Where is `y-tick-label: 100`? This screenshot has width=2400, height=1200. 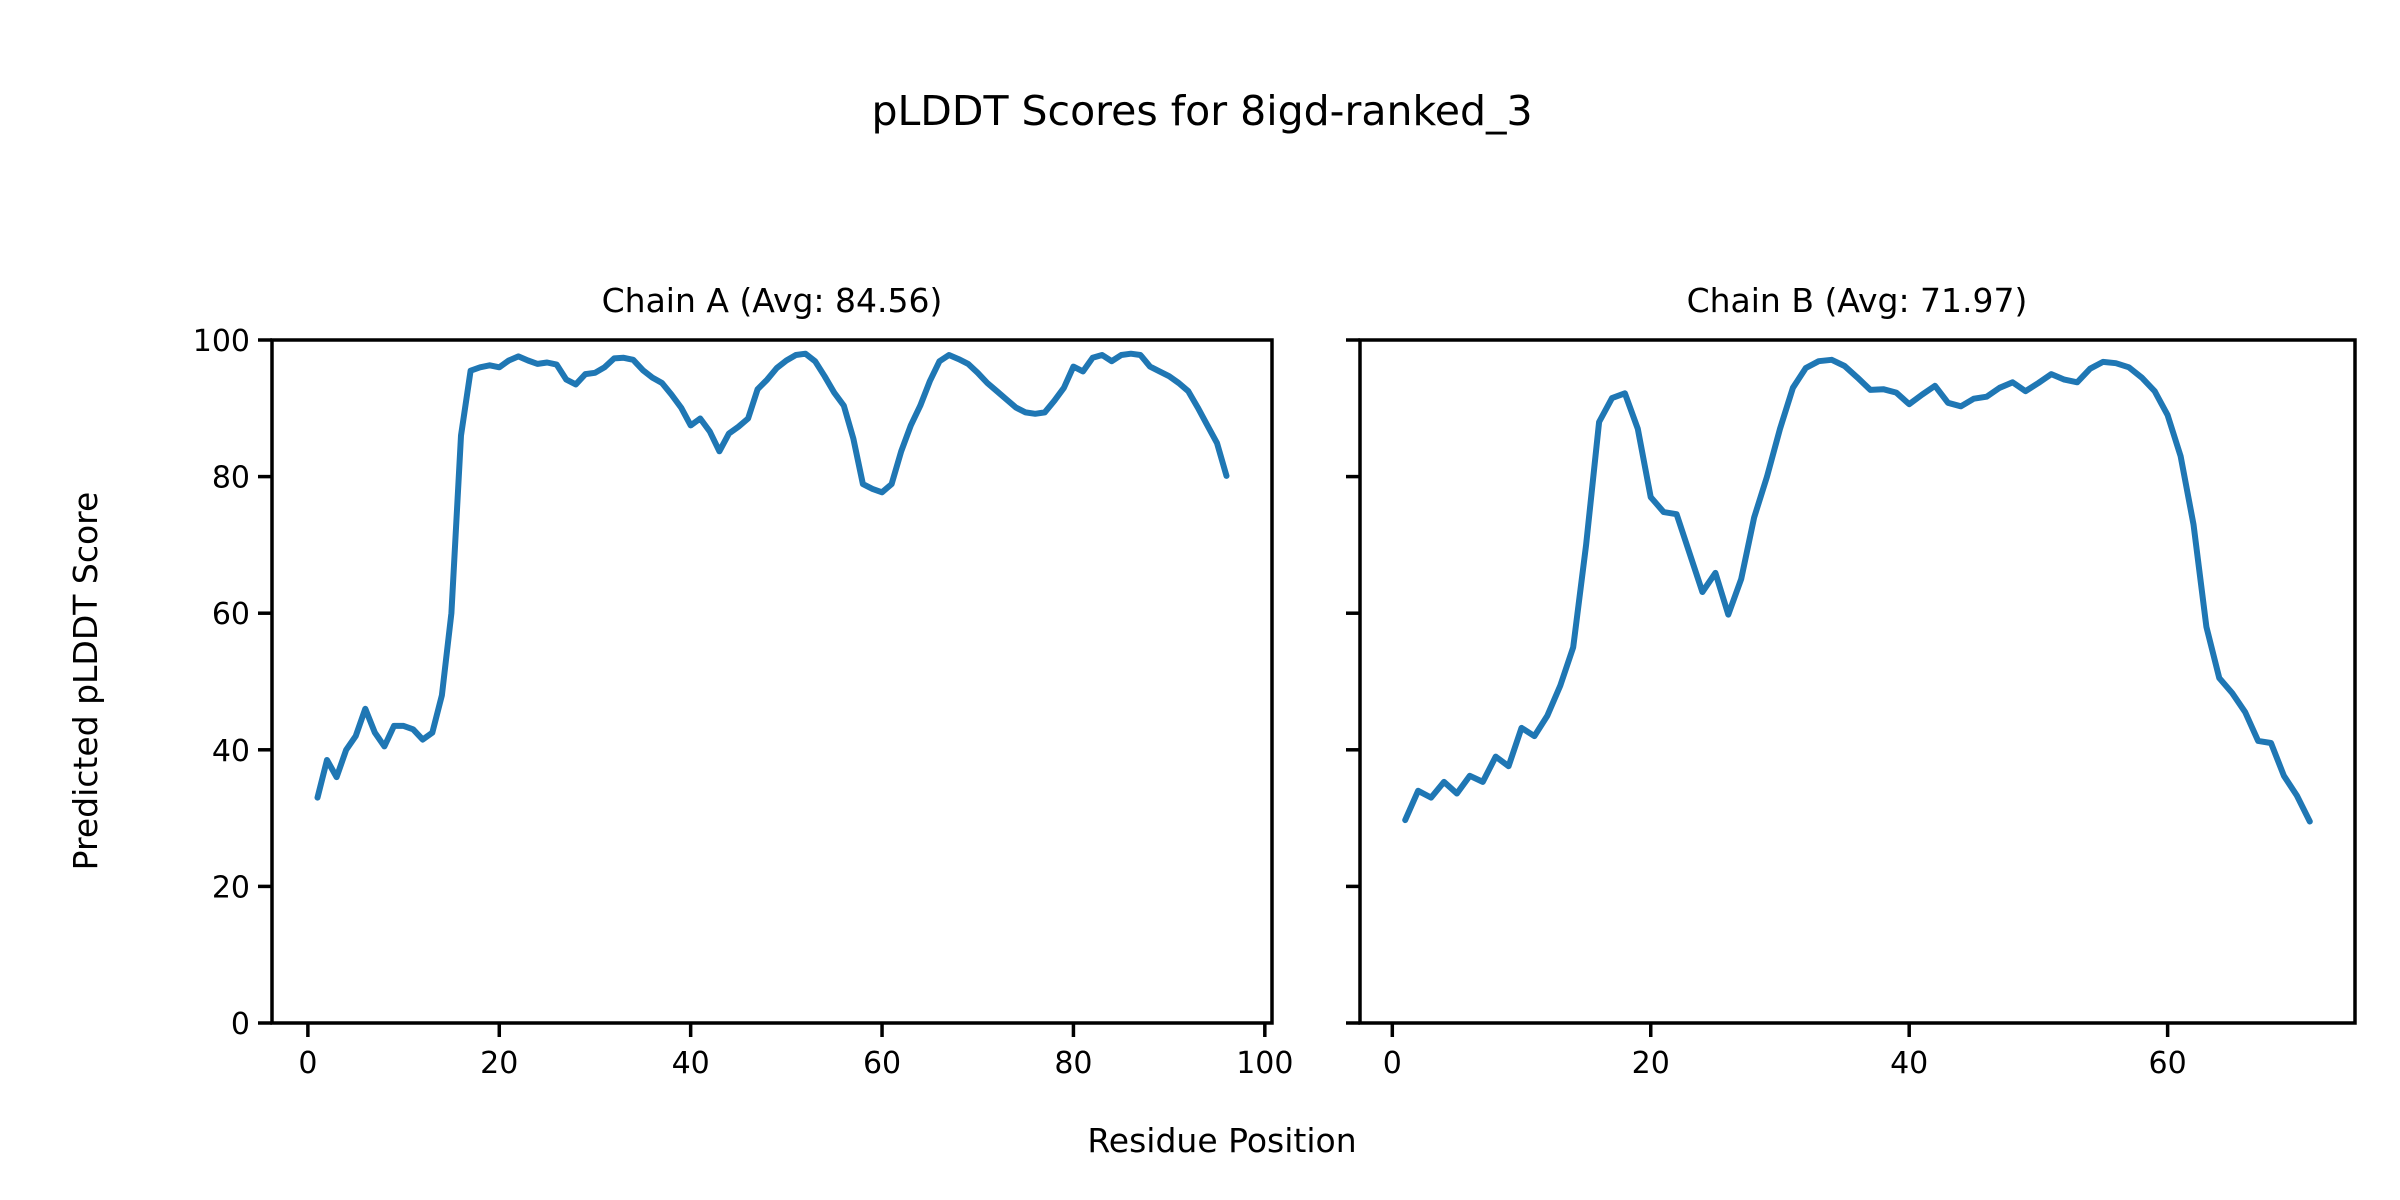 y-tick-label: 100 is located at coordinates (221, 341).